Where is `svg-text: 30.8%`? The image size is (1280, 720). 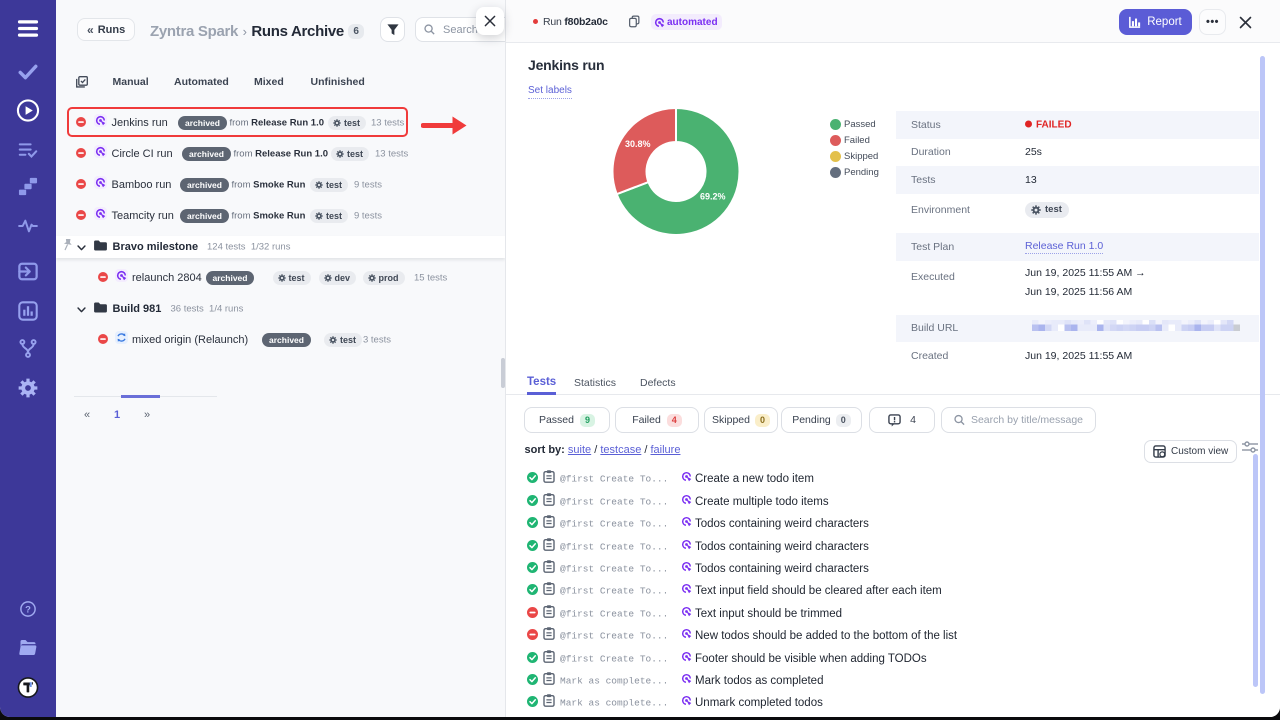
svg-text: 30.8% is located at coordinates (638, 144).